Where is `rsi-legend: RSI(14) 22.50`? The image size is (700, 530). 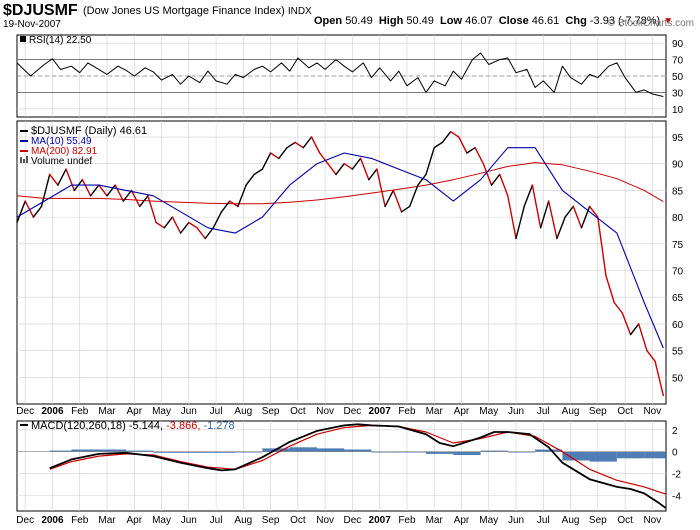 rsi-legend: RSI(14) 22.50 is located at coordinates (60, 40).